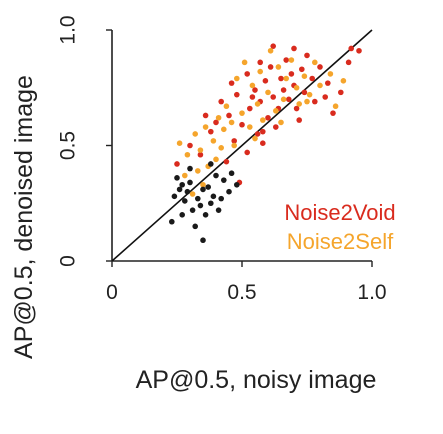 This screenshot has width=443, height=434. What do you see at coordinates (340, 241) in the screenshot?
I see `legend-entry-noise2self: Noise2Self` at bounding box center [340, 241].